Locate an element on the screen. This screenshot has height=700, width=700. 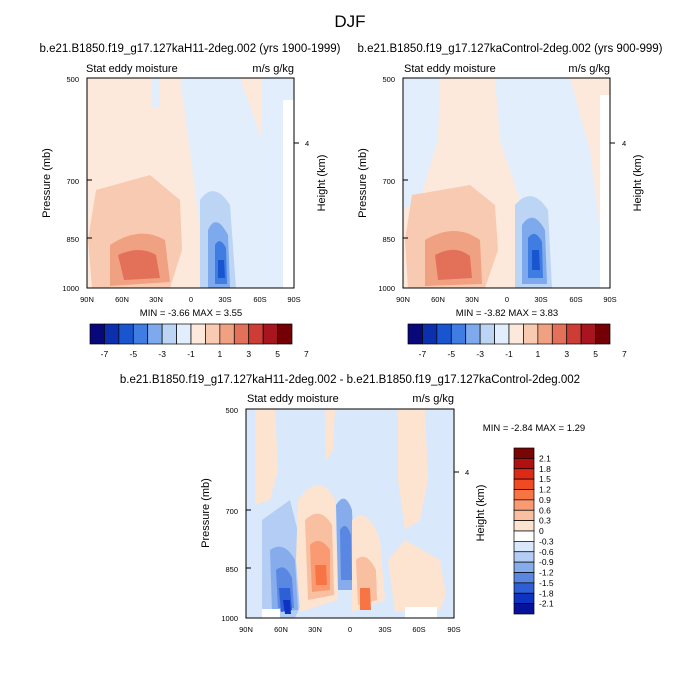
colorbar-panel-2-label: 5 is located at coordinates (595, 354).